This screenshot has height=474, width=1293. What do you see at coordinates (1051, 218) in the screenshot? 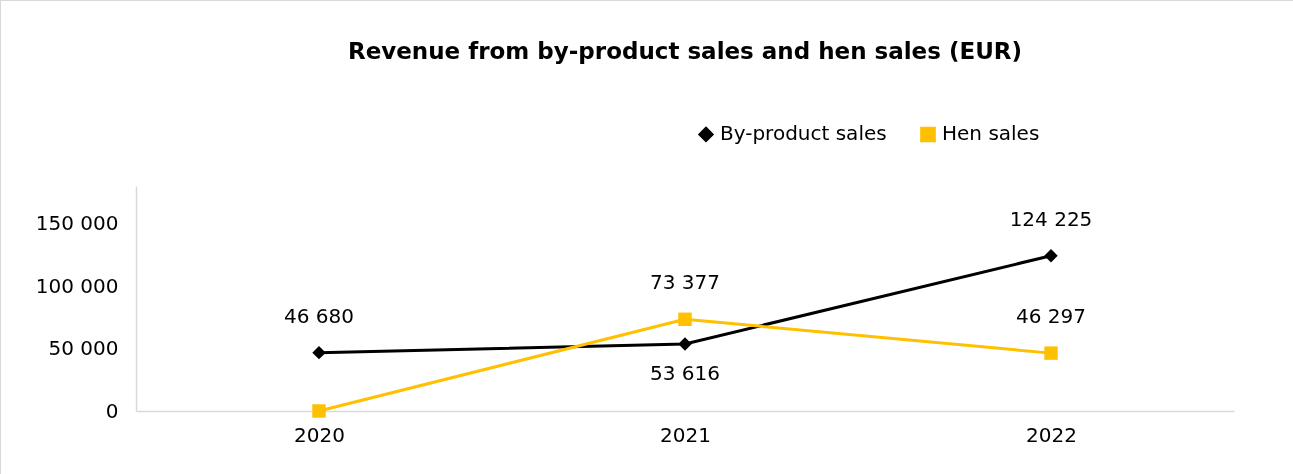
I see `data-label: 124 225` at bounding box center [1051, 218].